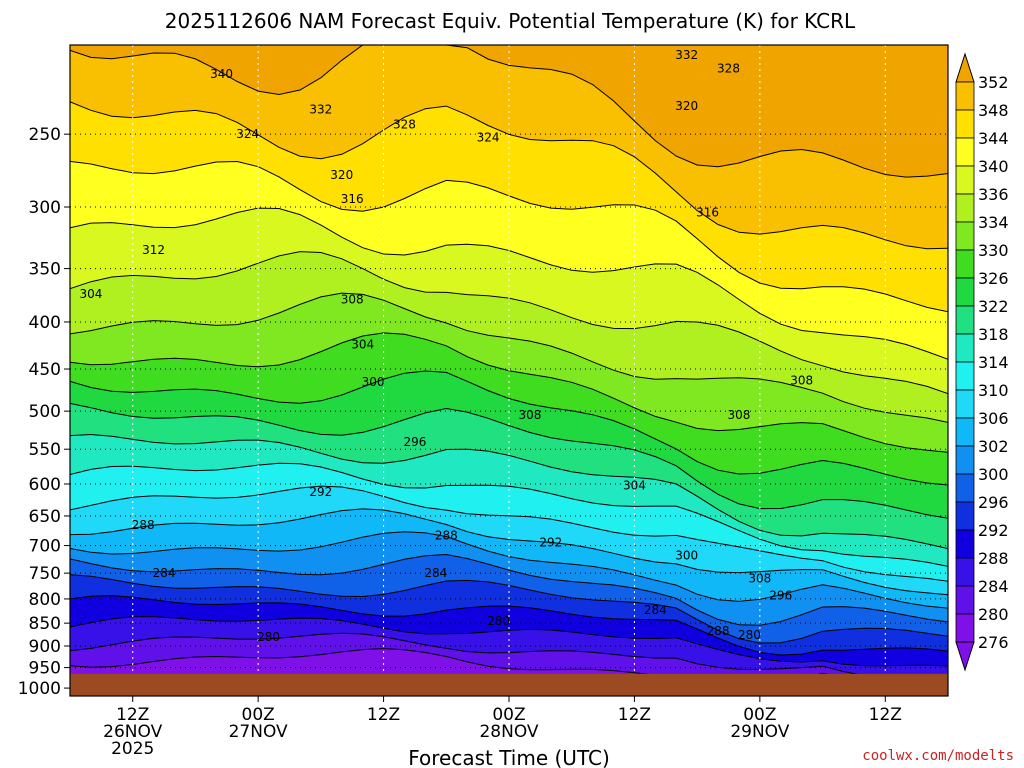  What do you see at coordinates (45, 669) in the screenshot?
I see `y-tick-label: 950` at bounding box center [45, 669].